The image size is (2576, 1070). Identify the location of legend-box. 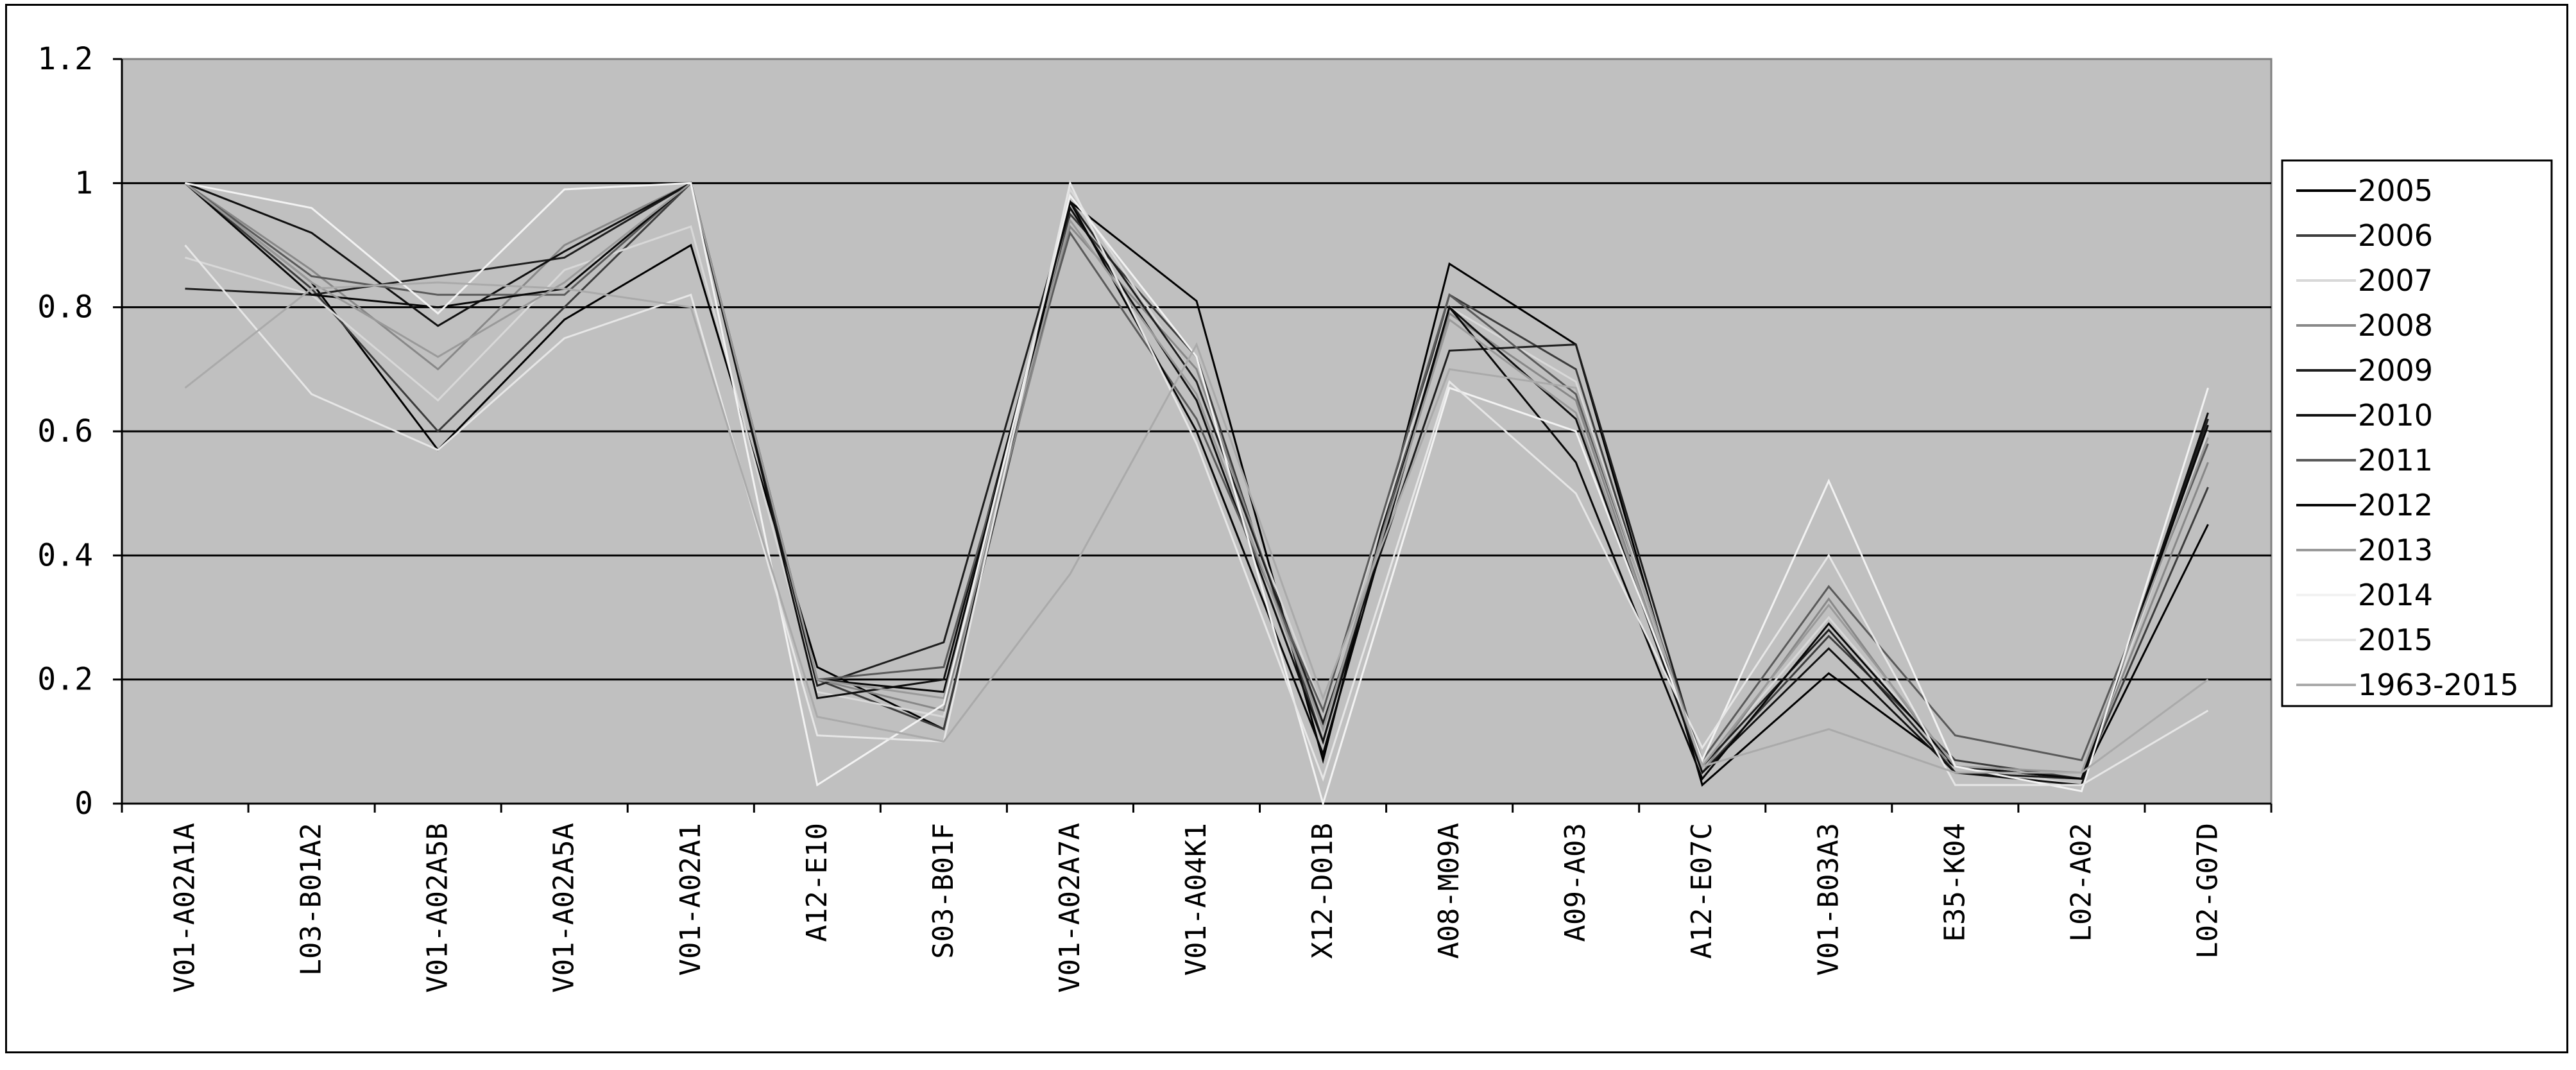
(2417, 433).